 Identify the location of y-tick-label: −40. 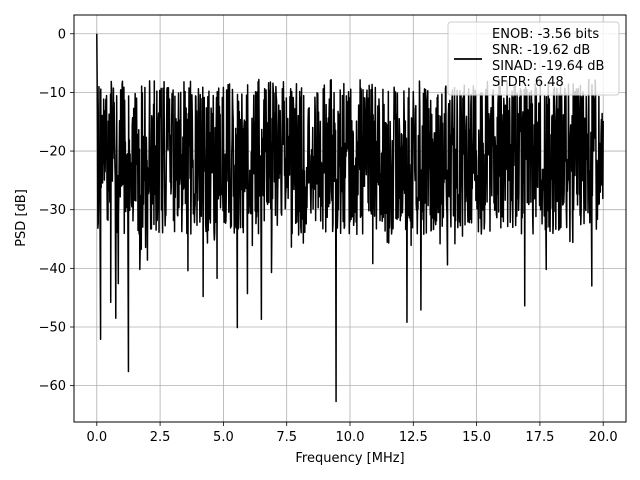
(52, 269).